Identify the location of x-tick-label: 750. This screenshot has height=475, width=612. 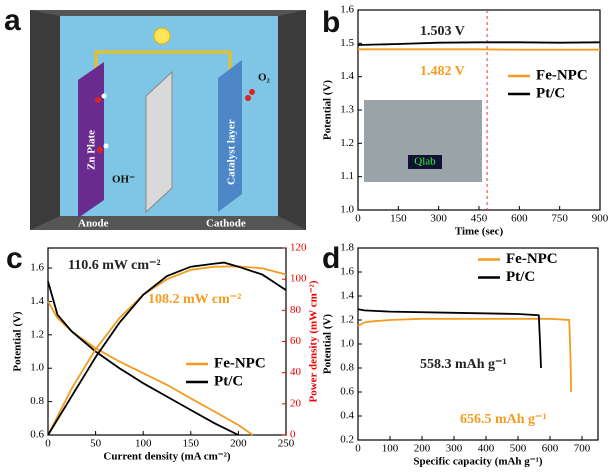
(559, 219).